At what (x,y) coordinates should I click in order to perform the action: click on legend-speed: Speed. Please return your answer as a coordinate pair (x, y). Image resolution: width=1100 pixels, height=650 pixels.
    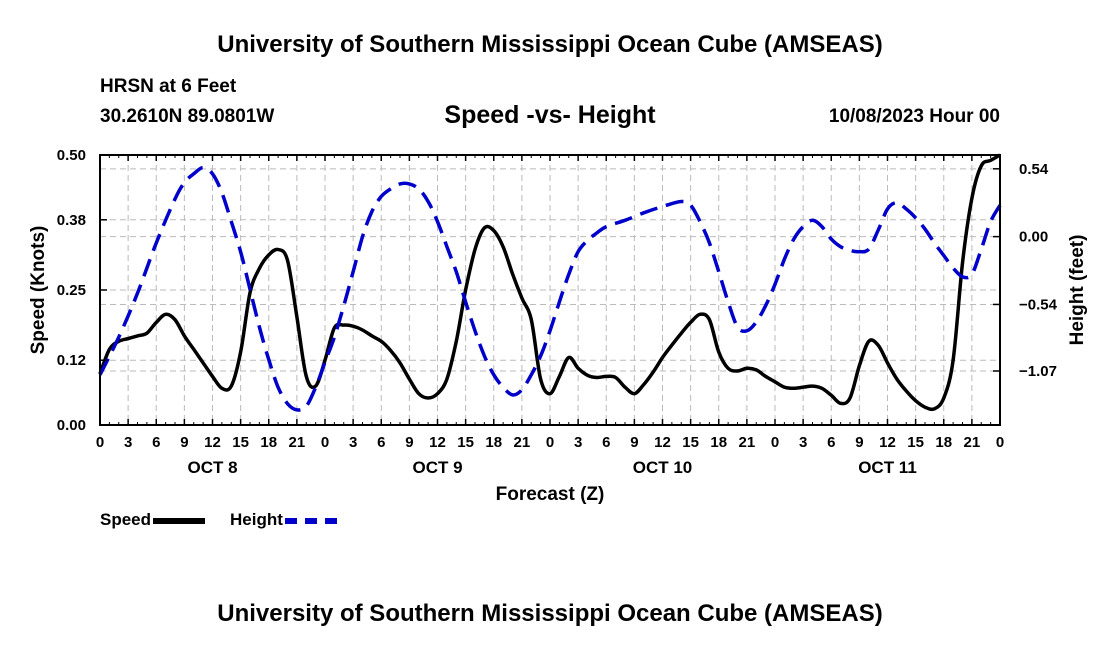
    Looking at the image, I should click on (153, 520).